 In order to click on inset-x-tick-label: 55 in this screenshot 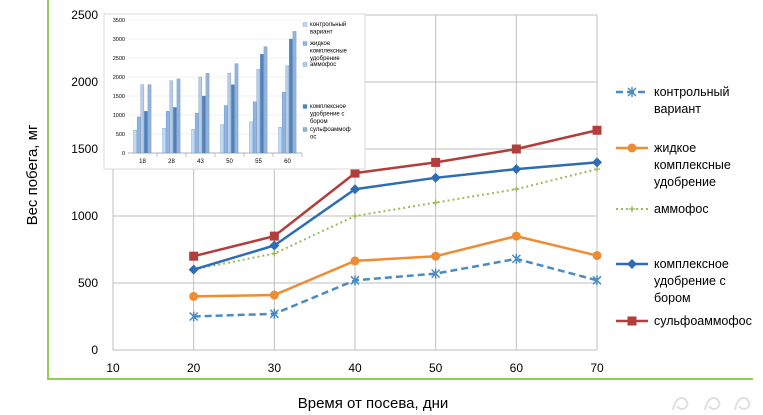, I will do `click(258, 162)`.